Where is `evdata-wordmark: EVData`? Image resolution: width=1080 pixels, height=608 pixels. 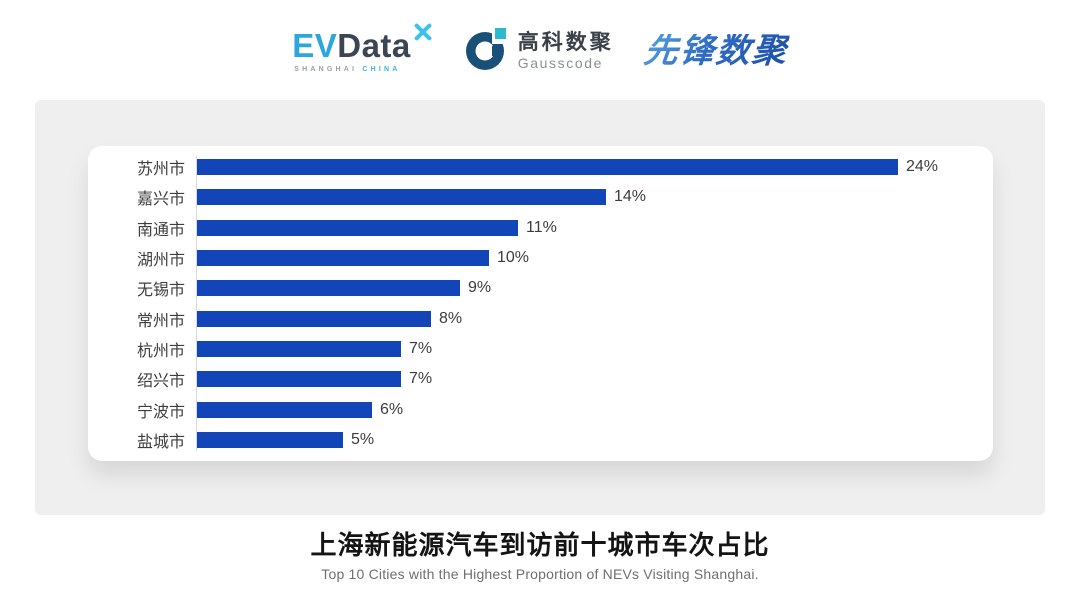
evdata-wordmark: EVData is located at coordinates (351, 45).